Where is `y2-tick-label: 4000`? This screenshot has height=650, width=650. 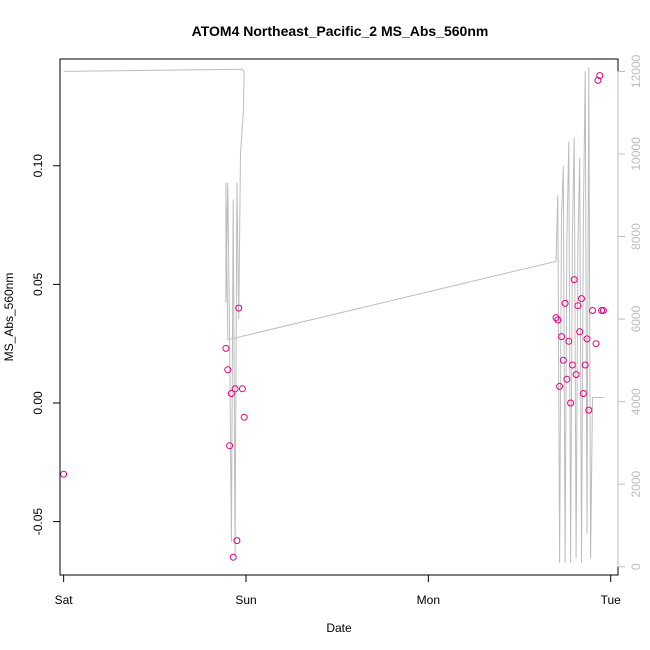 y2-tick-label: 4000 is located at coordinates (636, 401).